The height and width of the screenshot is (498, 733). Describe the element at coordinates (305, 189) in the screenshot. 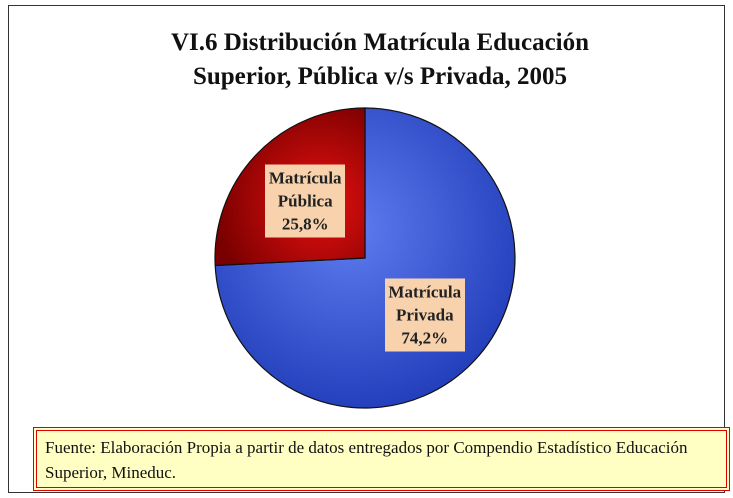

I see `slice-name: Matrícula Pública` at that location.